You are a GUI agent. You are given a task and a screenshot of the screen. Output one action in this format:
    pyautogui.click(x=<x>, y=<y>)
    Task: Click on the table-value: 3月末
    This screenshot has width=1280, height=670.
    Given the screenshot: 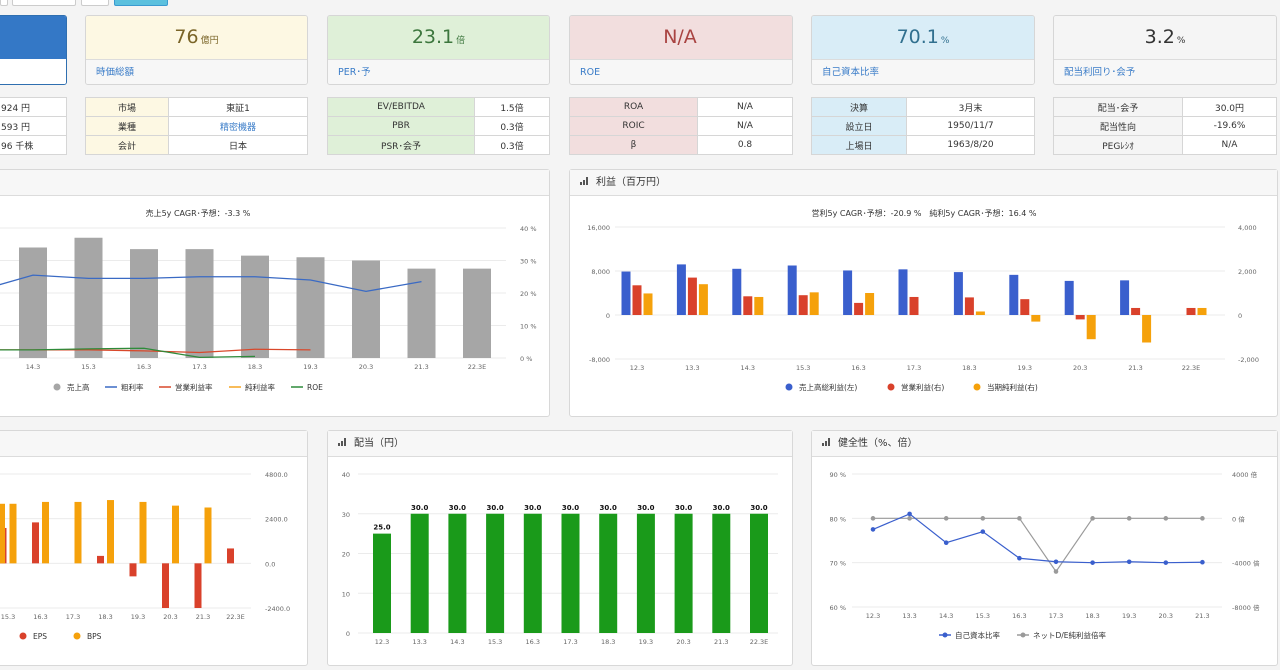 What is the action you would take?
    pyautogui.click(x=970, y=107)
    